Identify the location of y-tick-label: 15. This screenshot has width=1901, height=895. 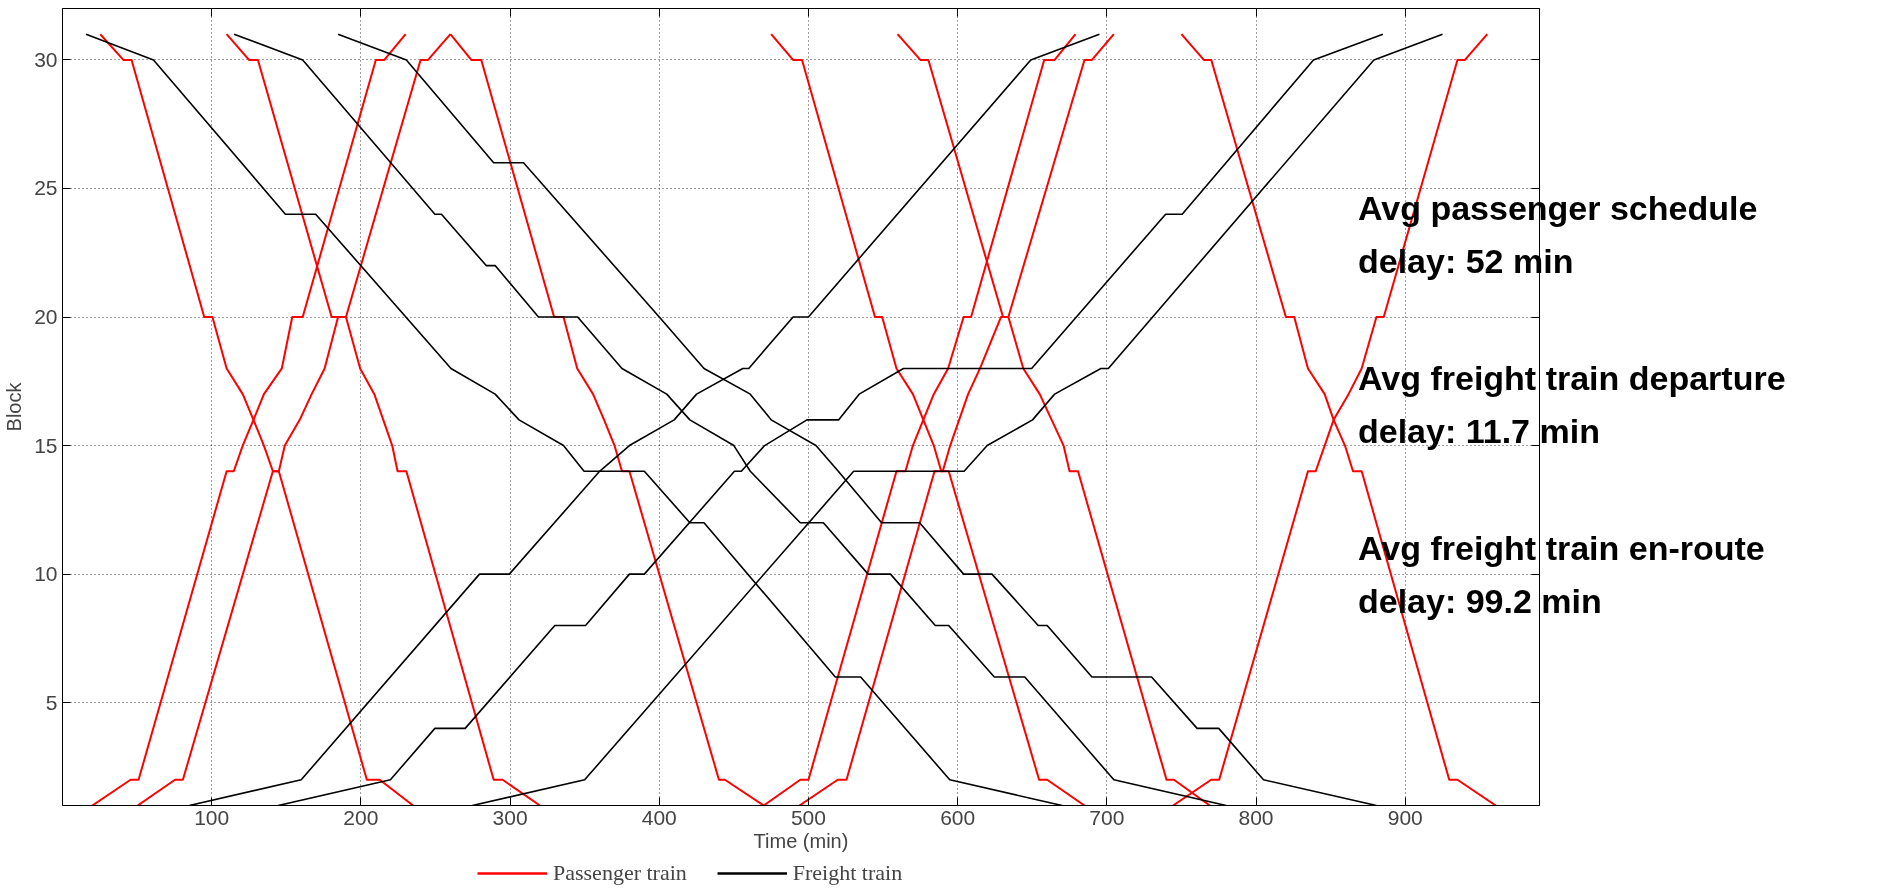
(46, 445).